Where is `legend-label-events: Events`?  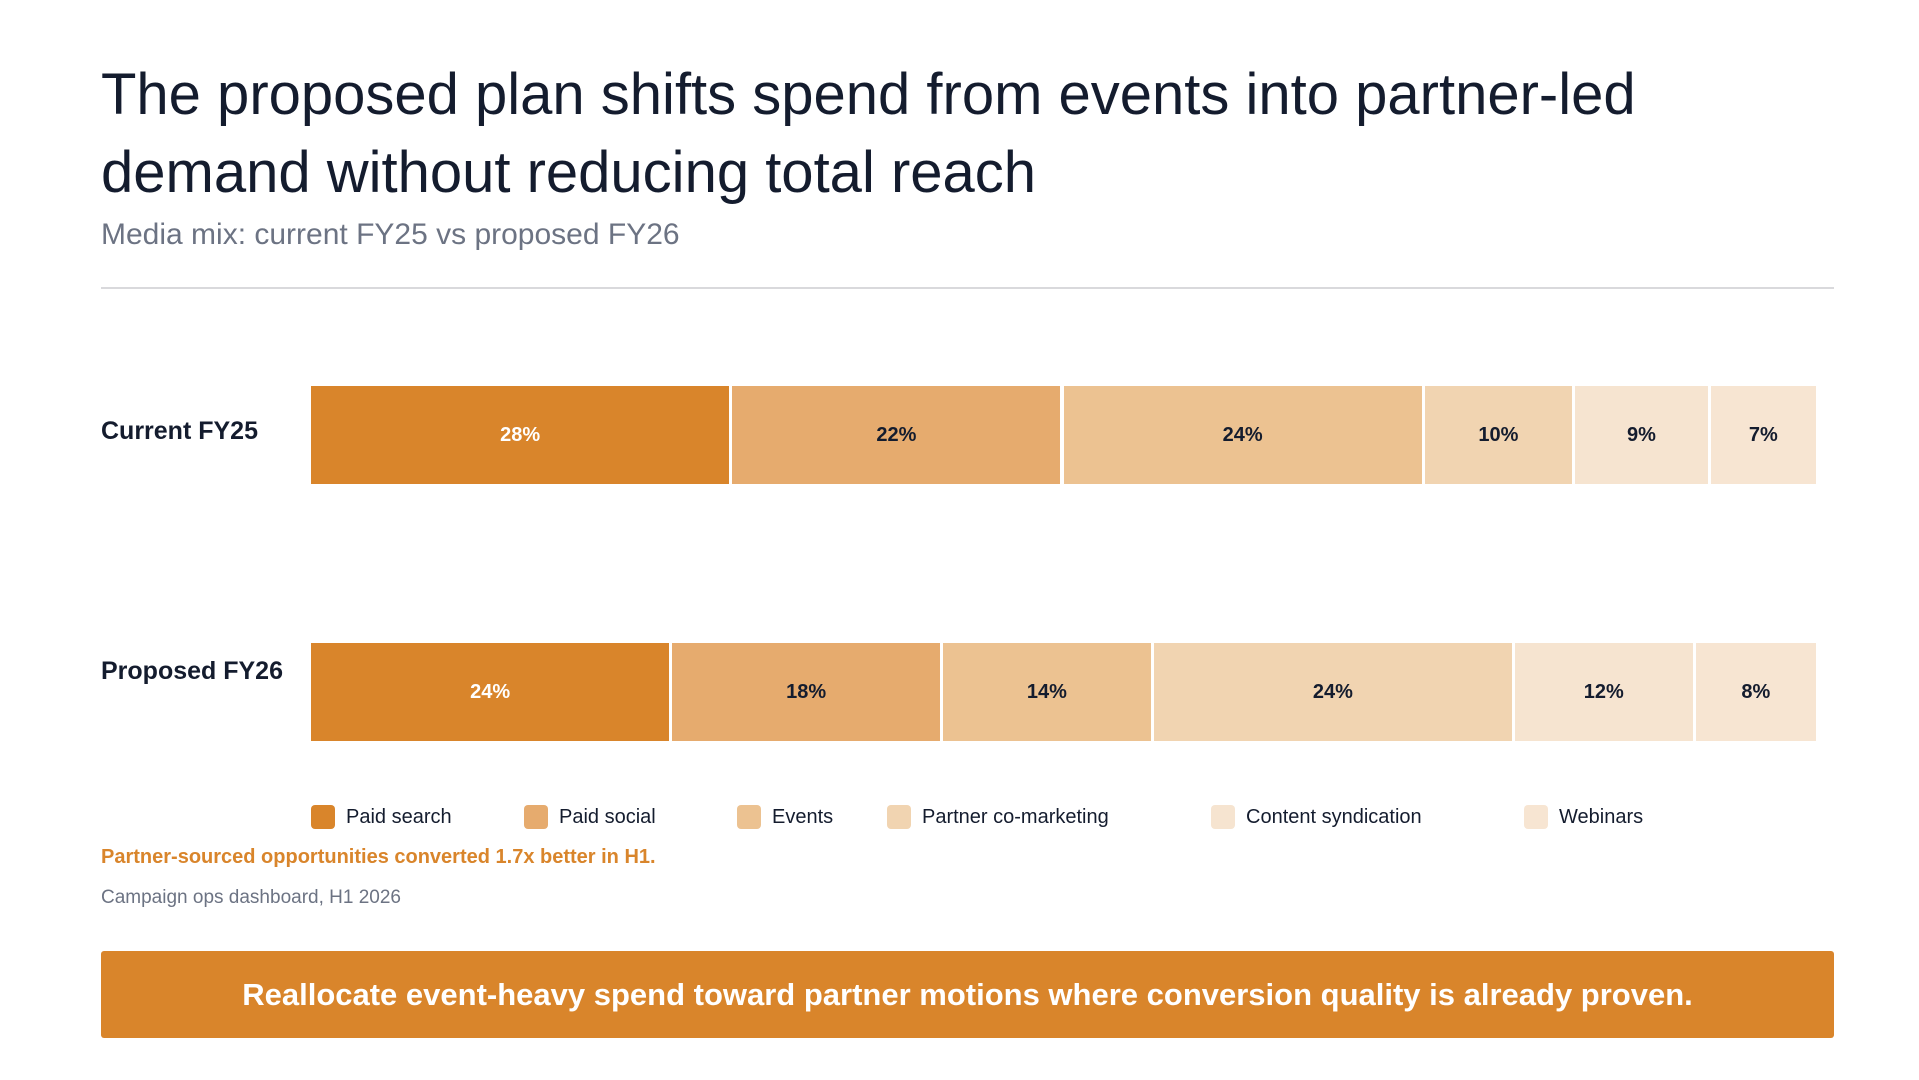
legend-label-events: Events is located at coordinates (803, 816).